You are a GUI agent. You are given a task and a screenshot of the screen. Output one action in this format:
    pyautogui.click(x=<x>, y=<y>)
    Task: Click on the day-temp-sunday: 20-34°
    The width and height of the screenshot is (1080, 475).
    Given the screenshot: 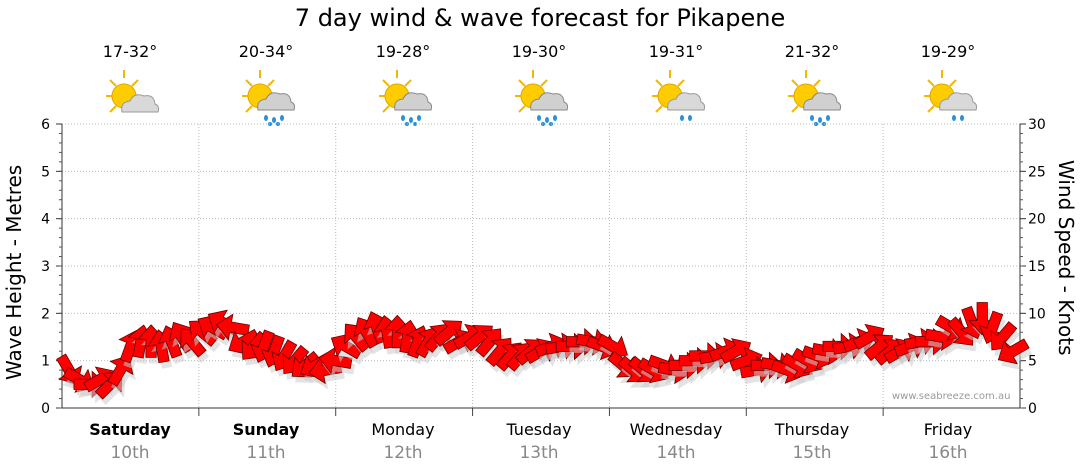 What is the action you would take?
    pyautogui.click(x=266, y=51)
    